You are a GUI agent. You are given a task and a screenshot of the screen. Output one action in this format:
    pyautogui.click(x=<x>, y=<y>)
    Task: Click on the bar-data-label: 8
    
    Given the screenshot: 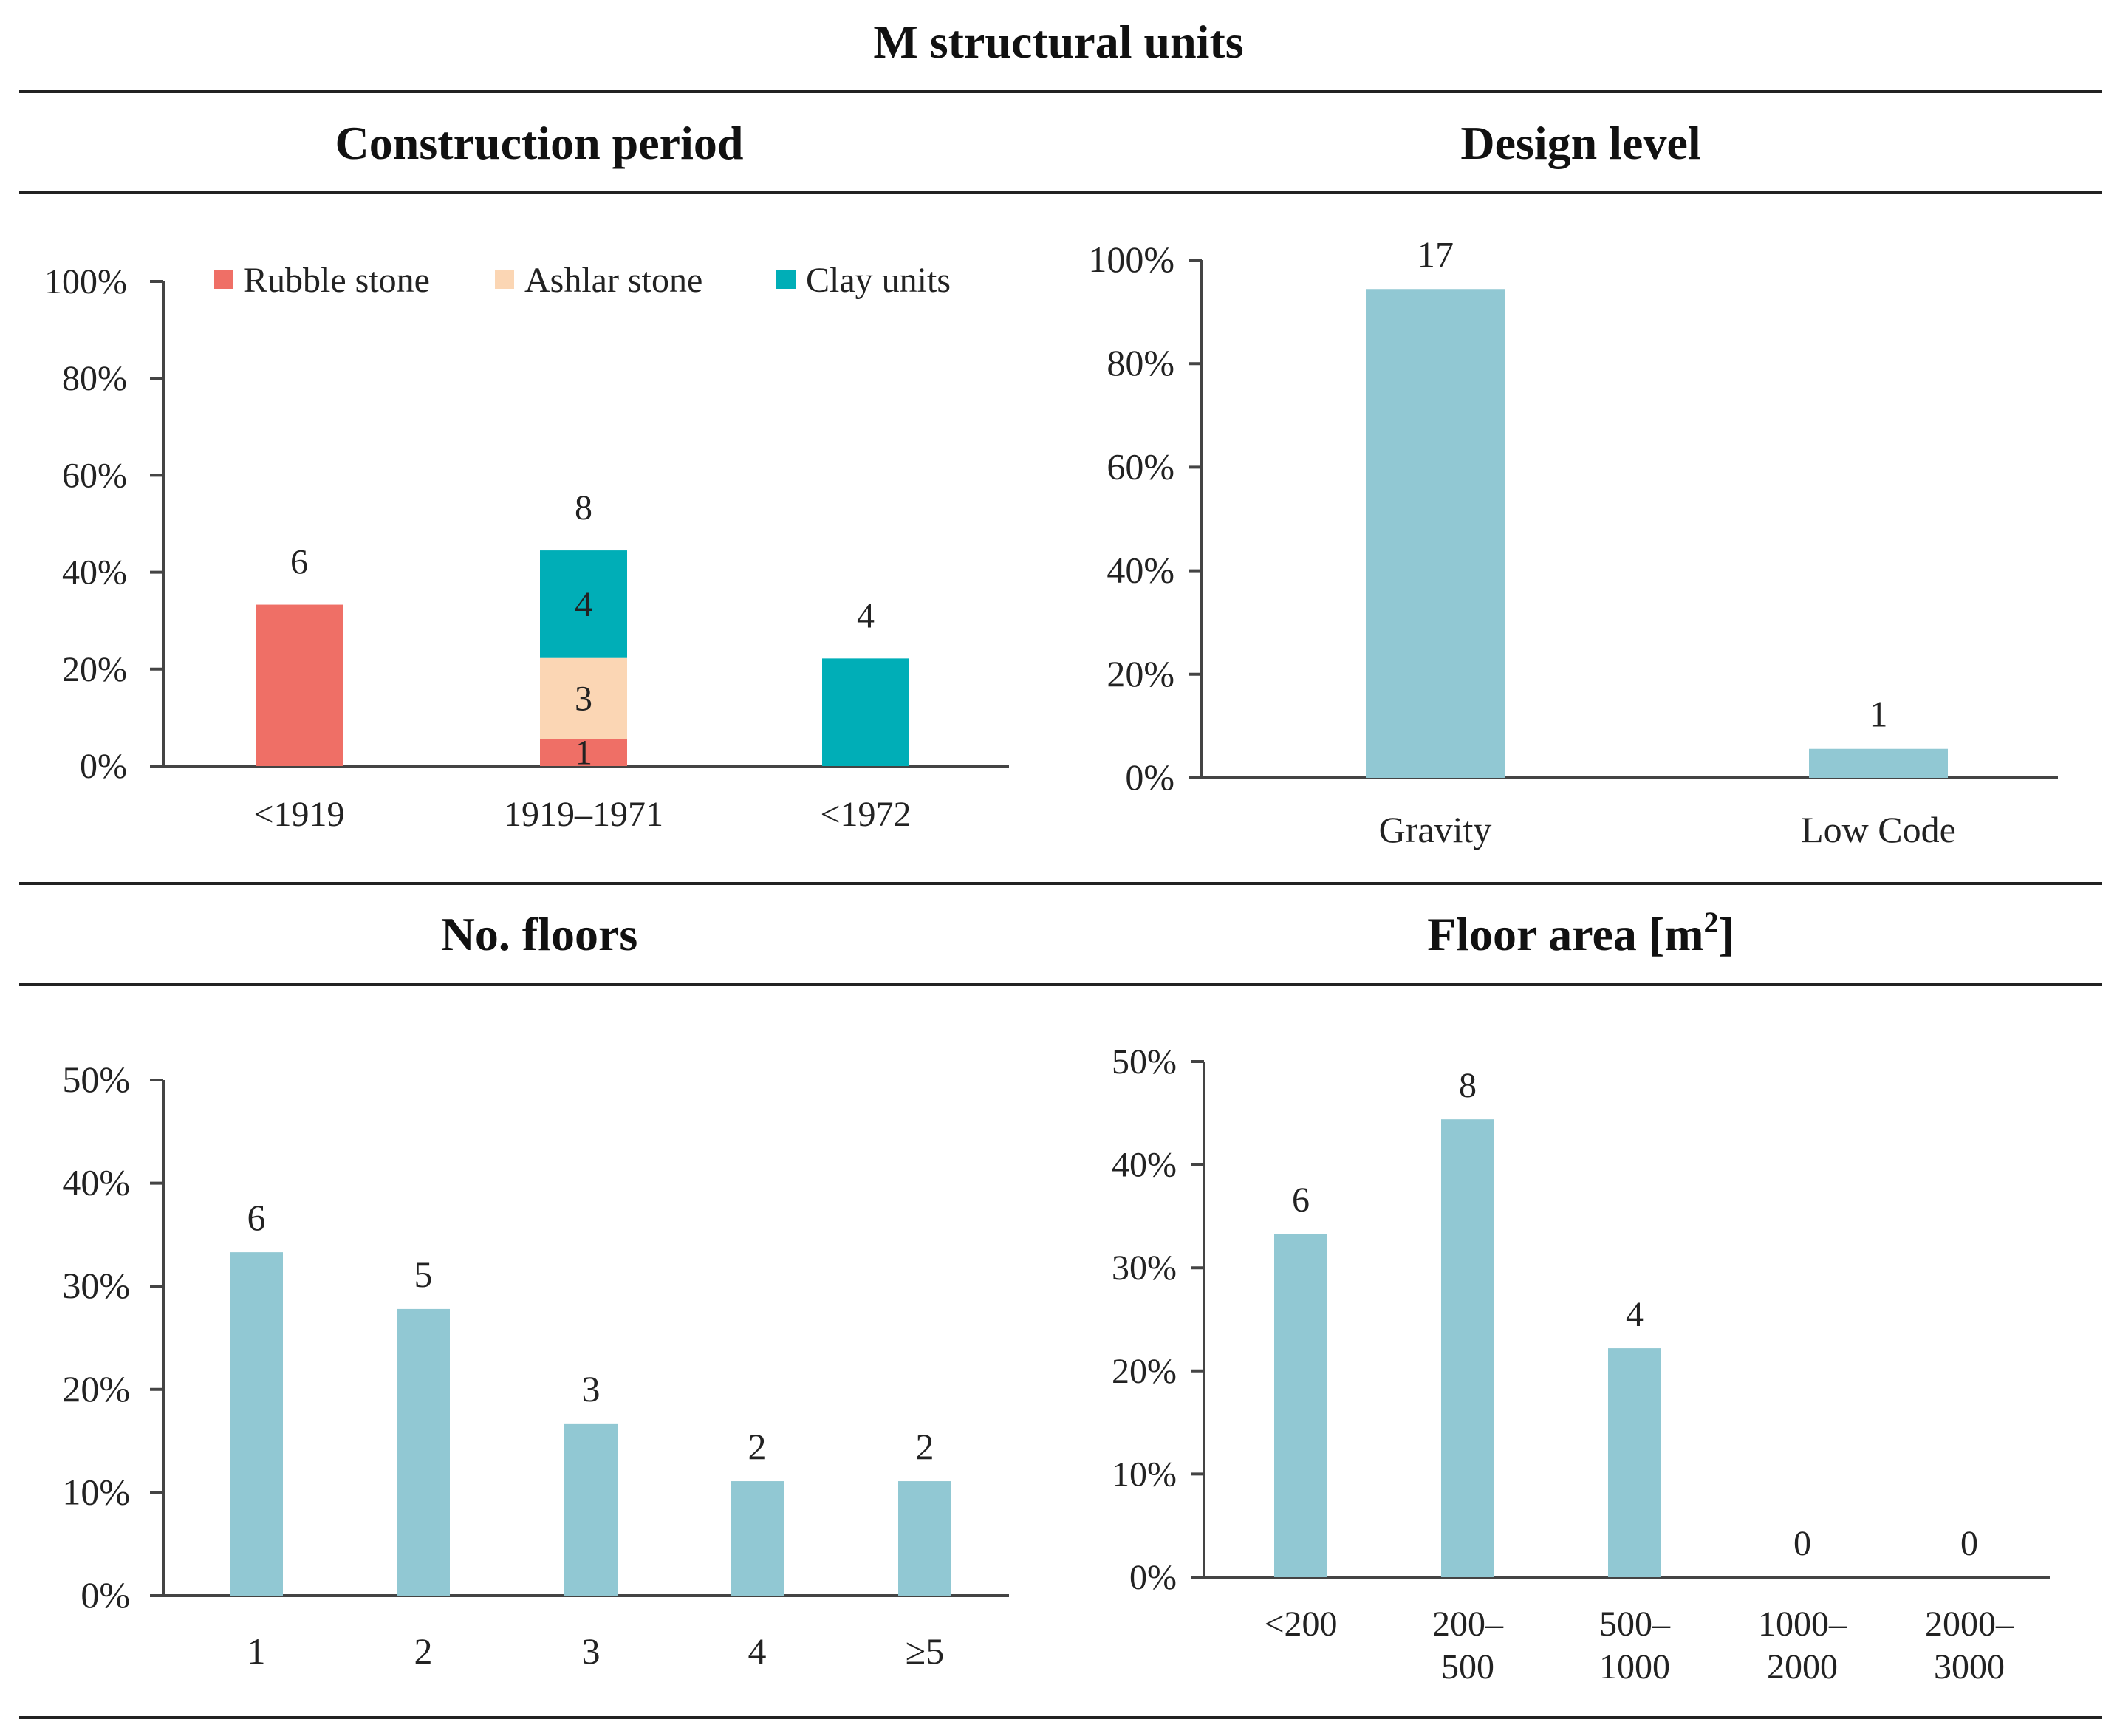 What is the action you would take?
    pyautogui.click(x=1468, y=1085)
    